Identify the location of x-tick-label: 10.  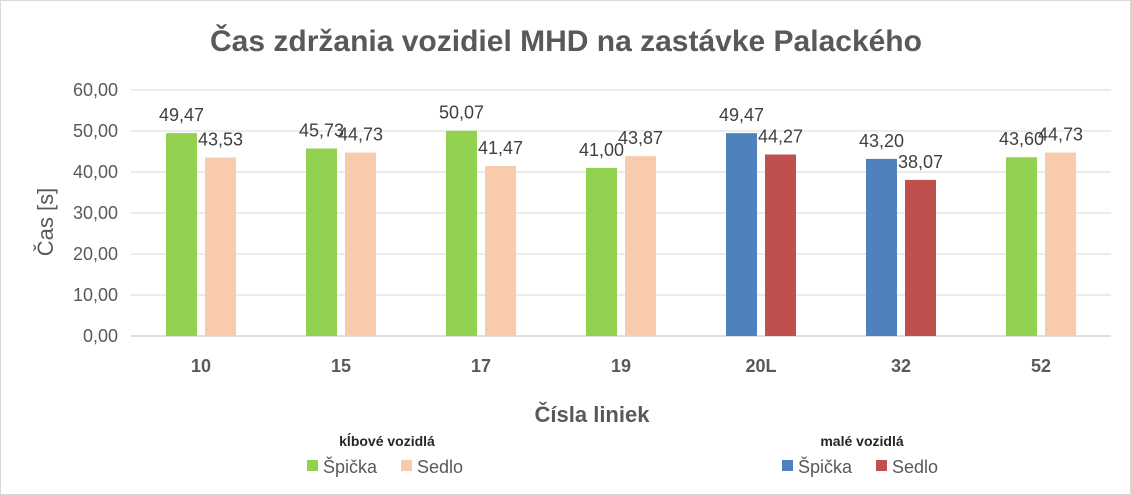
(201, 366).